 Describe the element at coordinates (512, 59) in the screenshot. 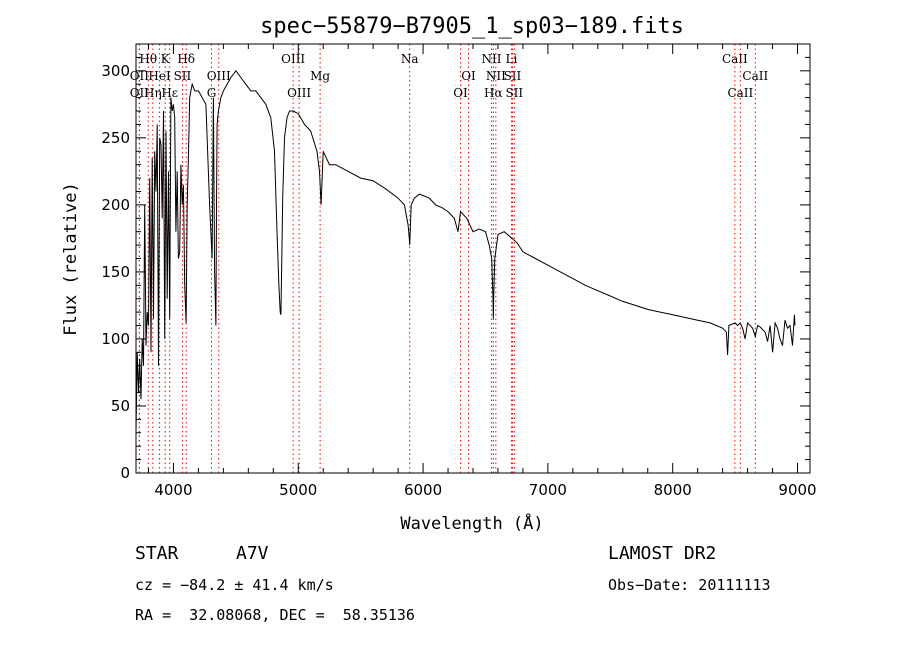

I see `marker-label-16: Li` at that location.